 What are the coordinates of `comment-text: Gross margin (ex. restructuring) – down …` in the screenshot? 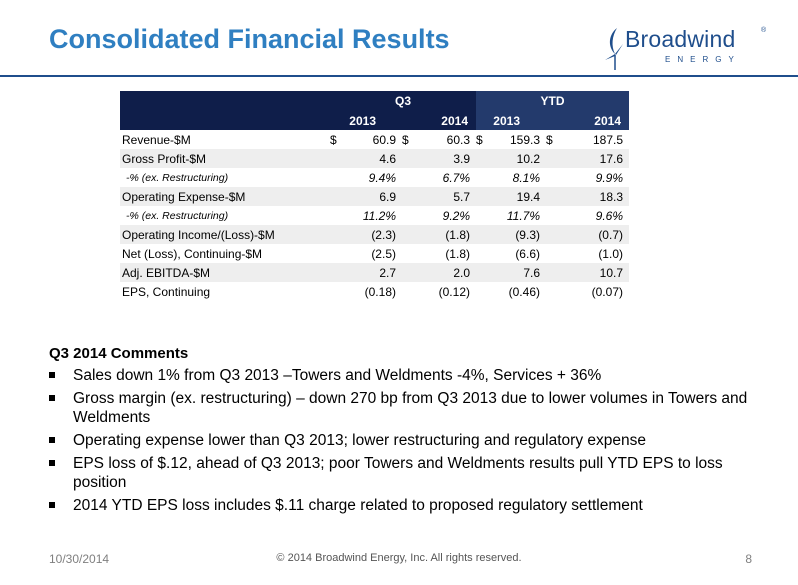 It's located at (410, 408).